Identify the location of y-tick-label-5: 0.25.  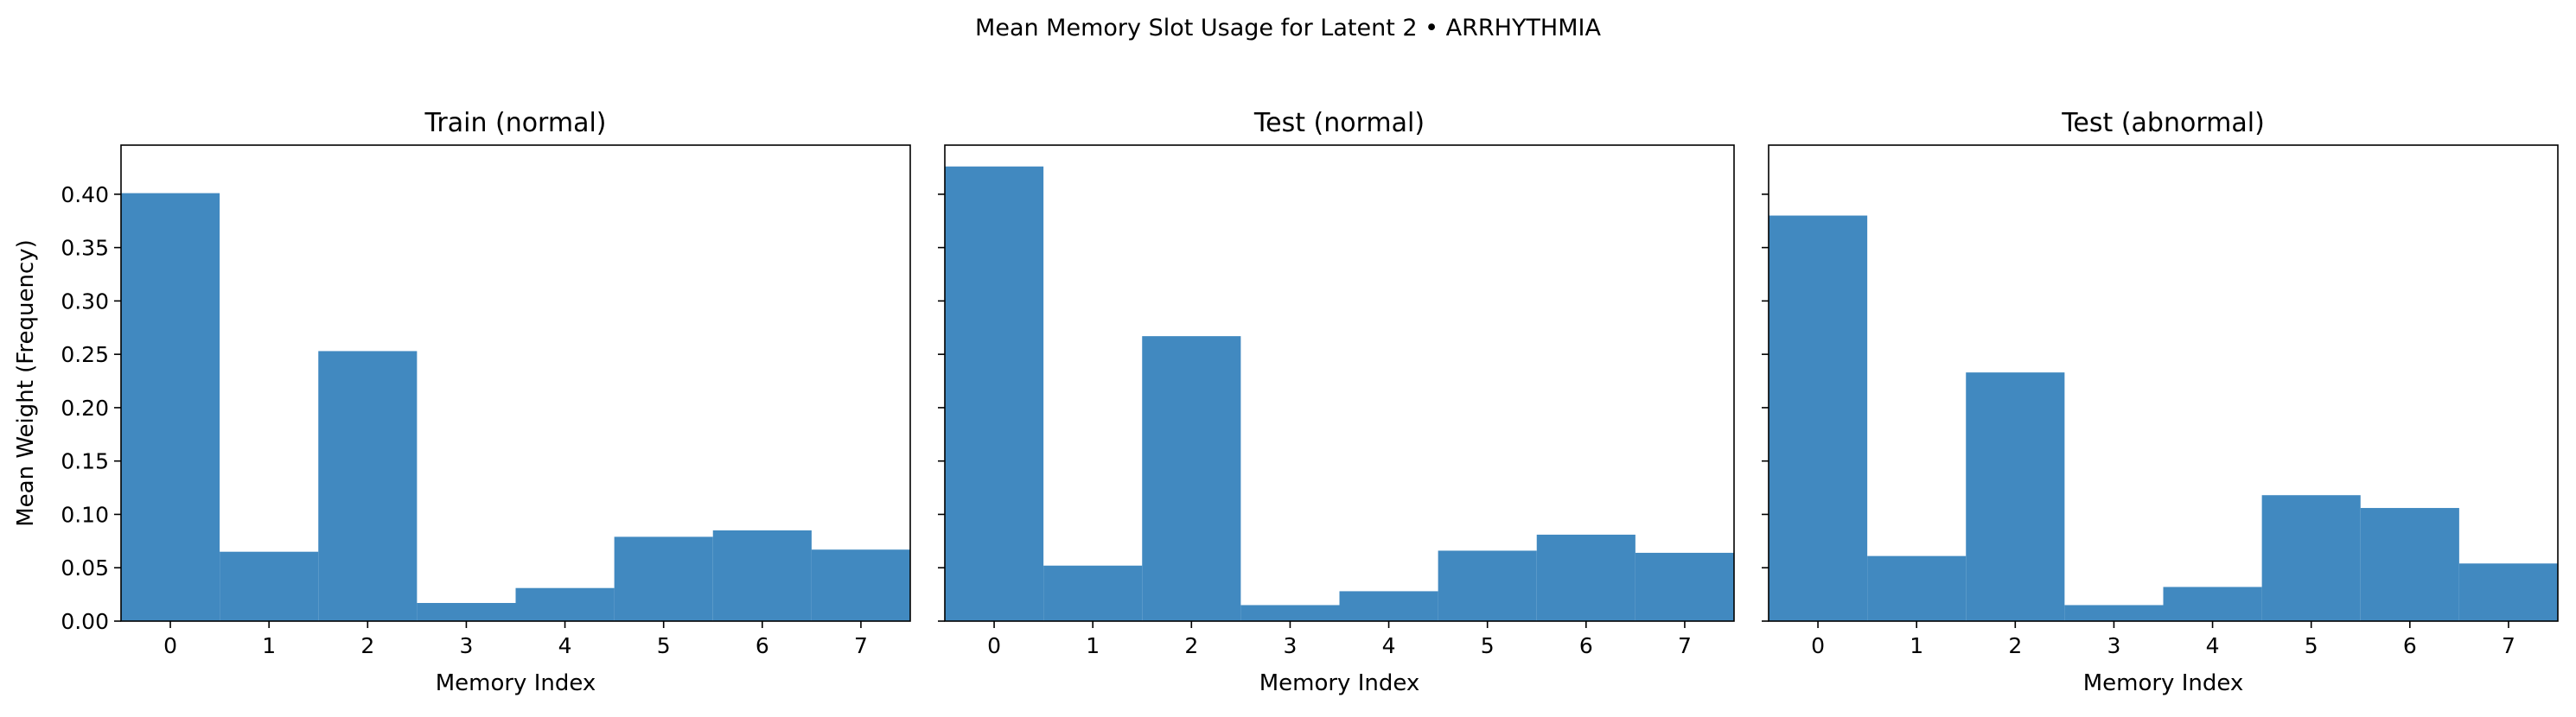
(85, 354).